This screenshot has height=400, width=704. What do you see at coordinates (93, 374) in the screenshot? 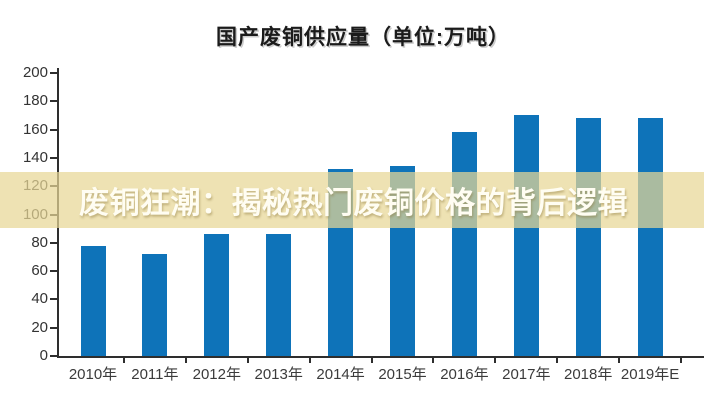
I see `x-tick-label: 2010年` at bounding box center [93, 374].